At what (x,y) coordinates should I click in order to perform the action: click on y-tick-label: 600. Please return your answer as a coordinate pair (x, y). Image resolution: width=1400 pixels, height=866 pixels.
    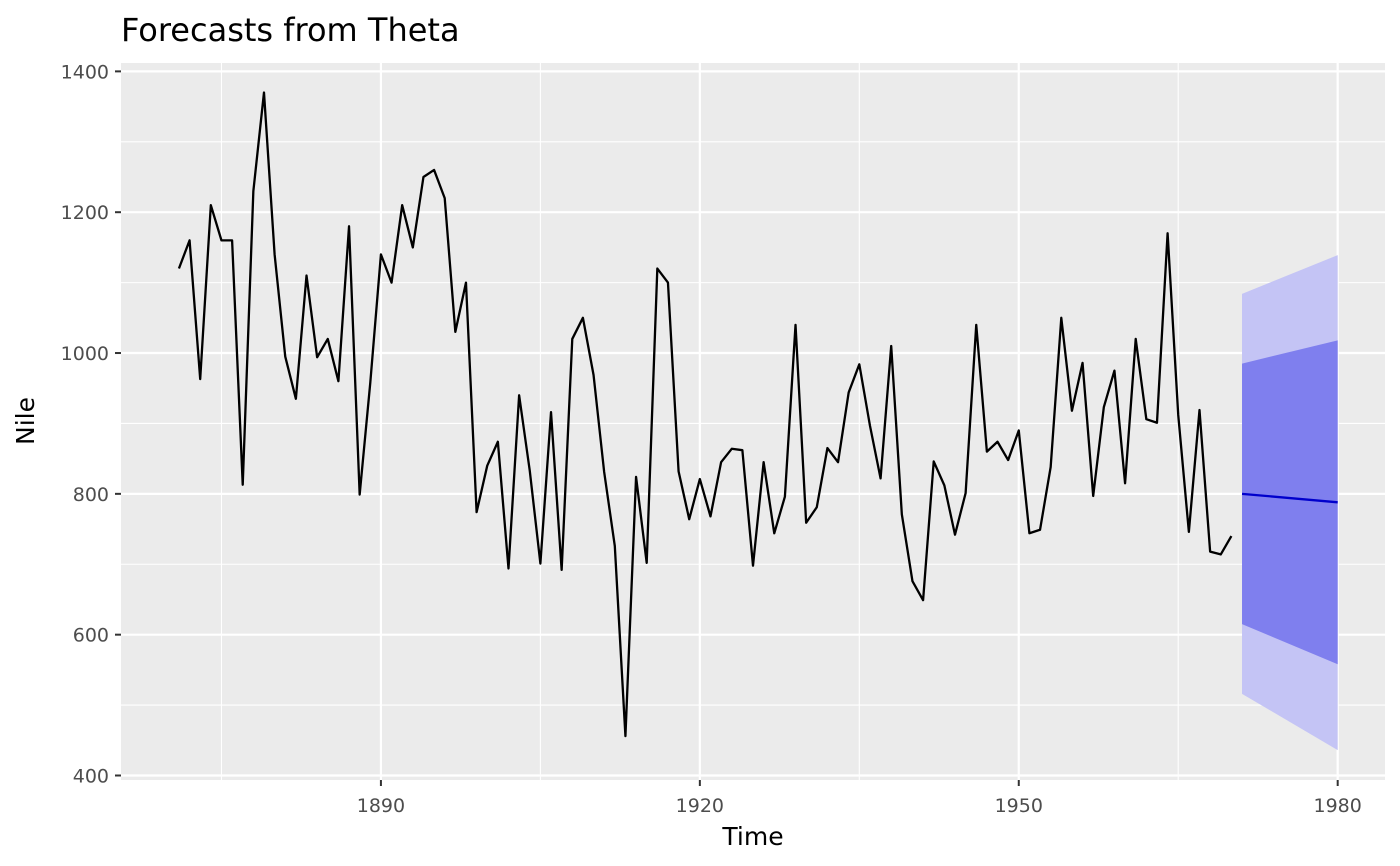
    Looking at the image, I should click on (91, 636).